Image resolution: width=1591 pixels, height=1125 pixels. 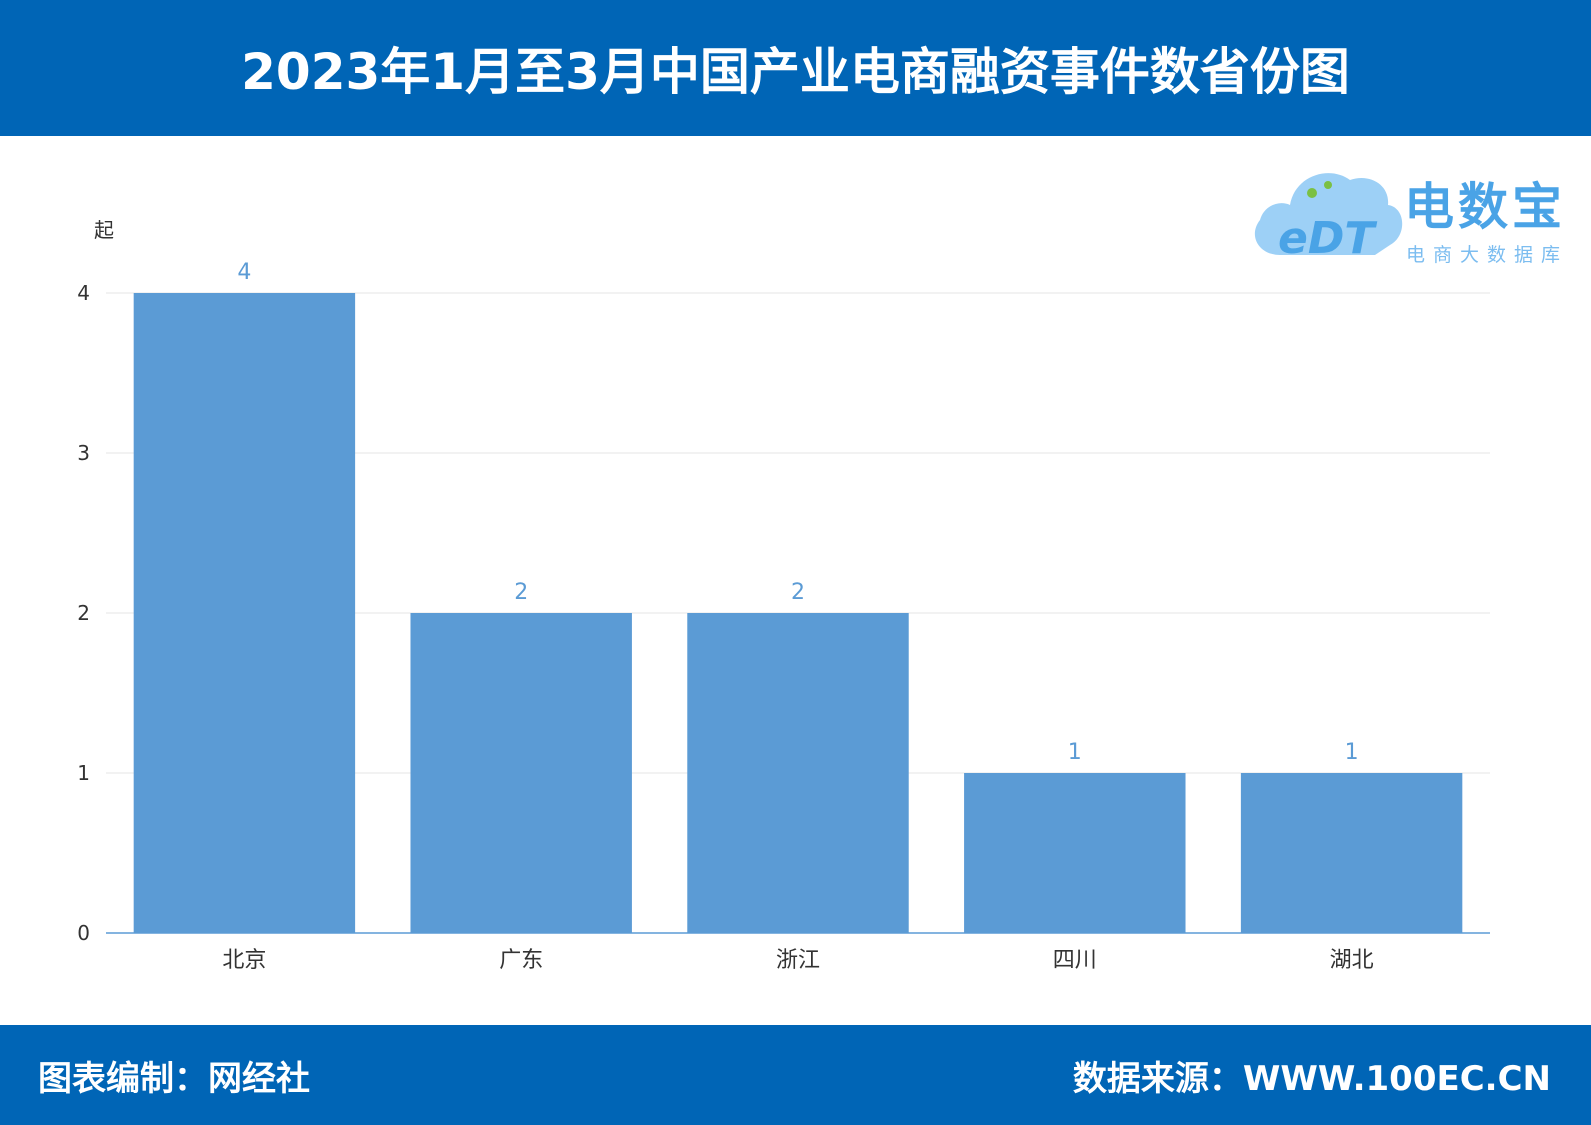 I want to click on logo-subtitle-text: 电商大数据库, so click(x=1487, y=255).